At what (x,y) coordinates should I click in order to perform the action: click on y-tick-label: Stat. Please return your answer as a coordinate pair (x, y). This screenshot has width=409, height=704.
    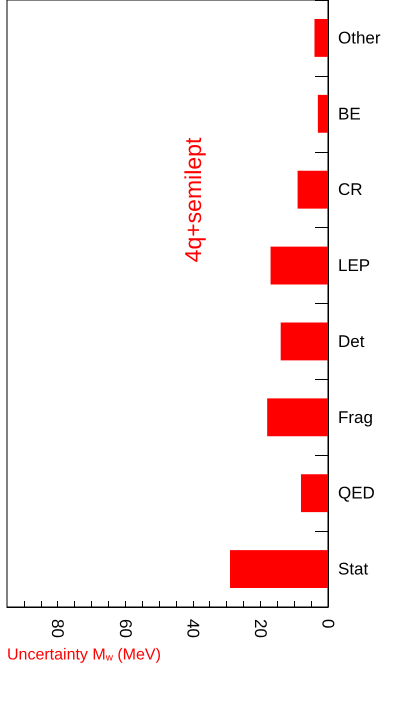
    Looking at the image, I should click on (353, 569).